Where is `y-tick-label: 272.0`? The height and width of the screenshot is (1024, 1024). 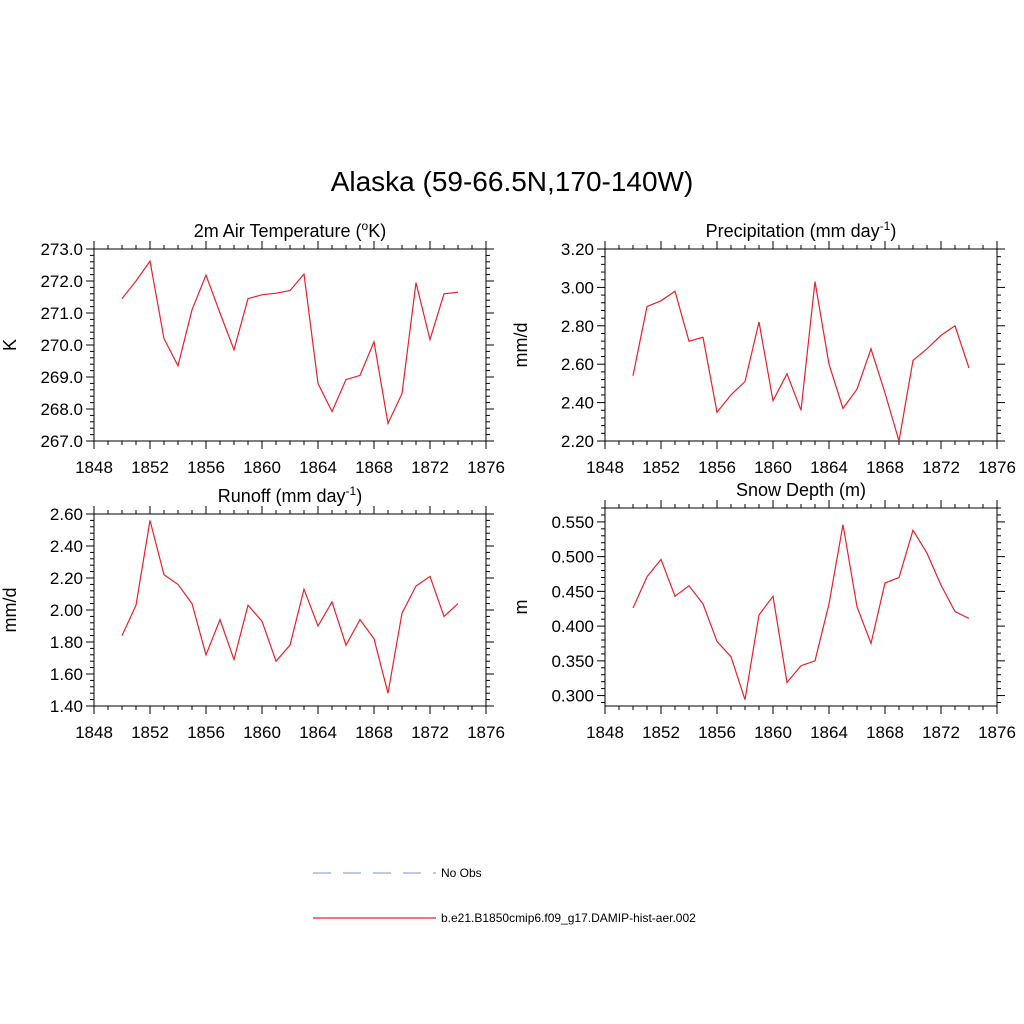
y-tick-label: 272.0 is located at coordinates (61, 281).